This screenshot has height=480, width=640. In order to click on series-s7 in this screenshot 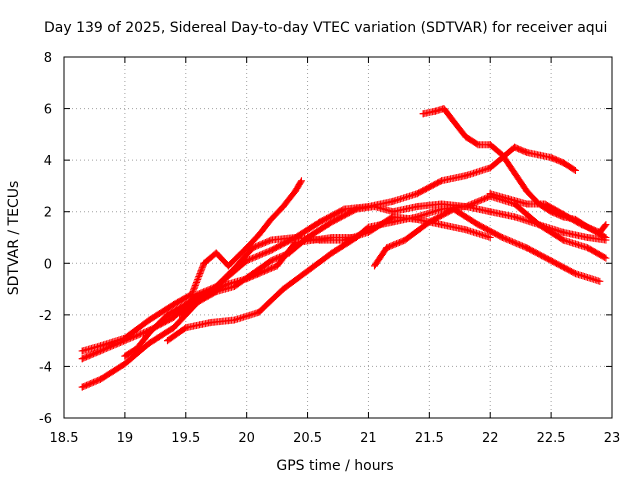, I will do `click(487, 245)`.